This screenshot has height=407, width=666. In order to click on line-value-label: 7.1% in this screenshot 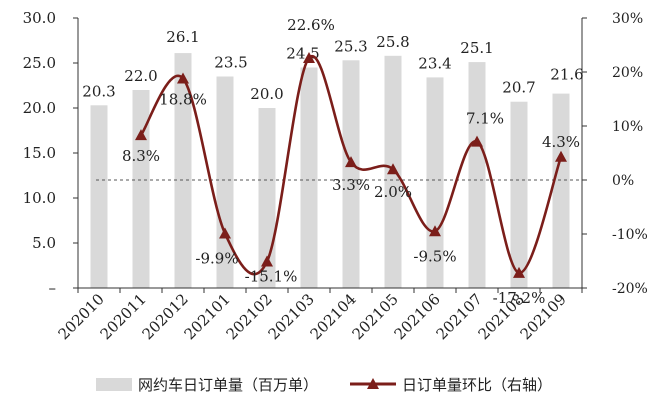, I will do `click(485, 119)`.